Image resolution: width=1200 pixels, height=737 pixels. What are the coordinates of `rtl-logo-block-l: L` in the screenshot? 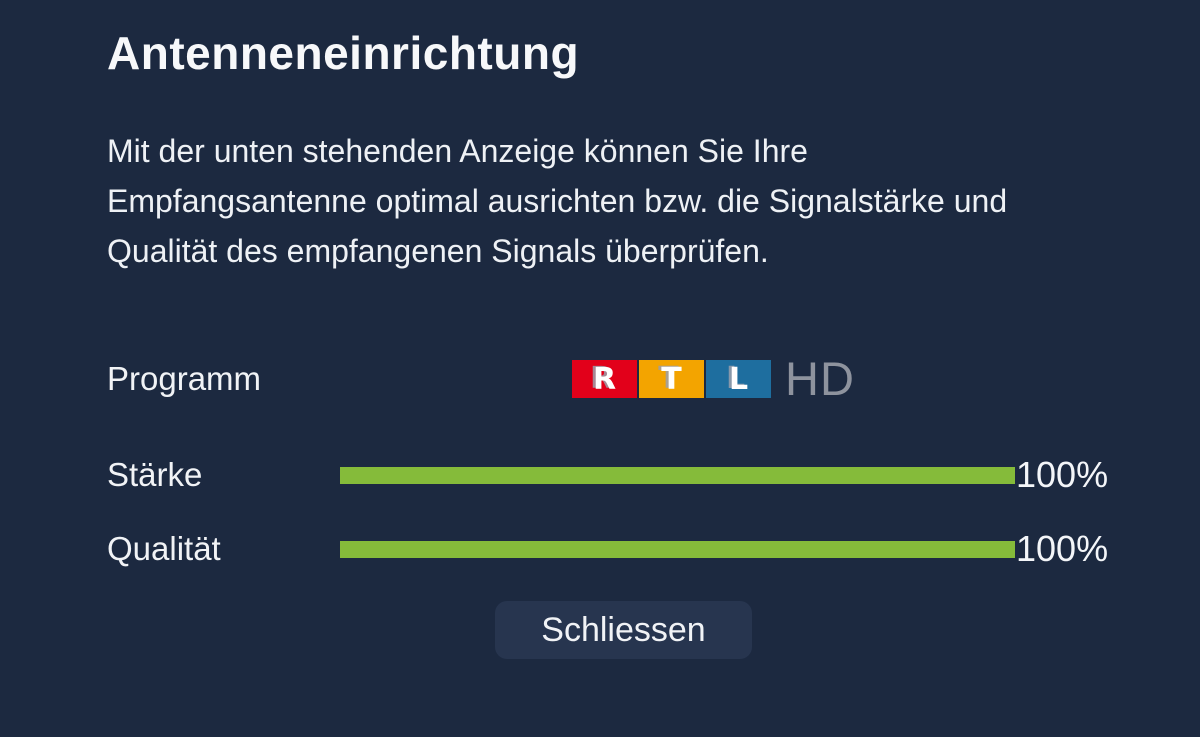 It's located at (738, 379).